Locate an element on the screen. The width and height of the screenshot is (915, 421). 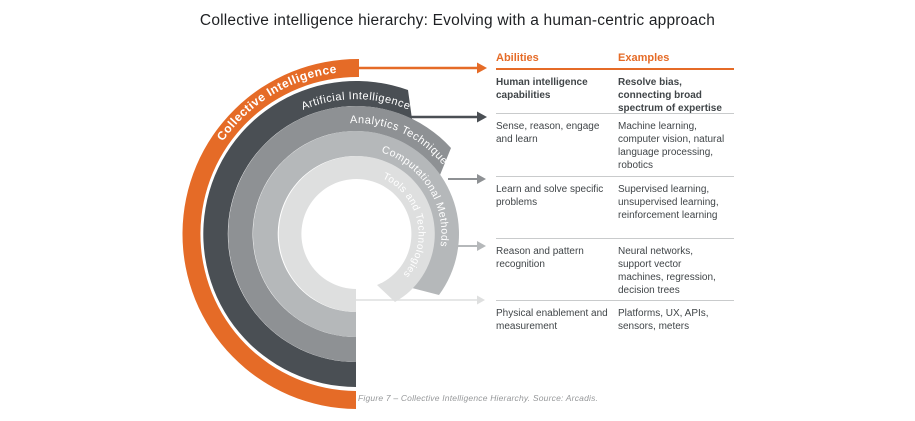
arrow-computational-methods-head is located at coordinates (481, 246).